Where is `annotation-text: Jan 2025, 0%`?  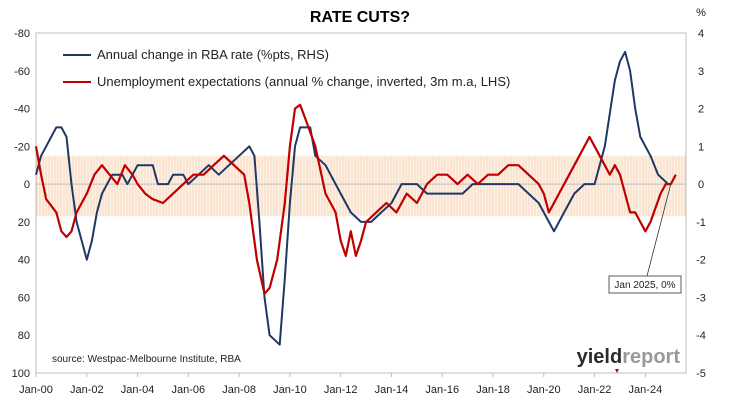 annotation-text: Jan 2025, 0% is located at coordinates (644, 285).